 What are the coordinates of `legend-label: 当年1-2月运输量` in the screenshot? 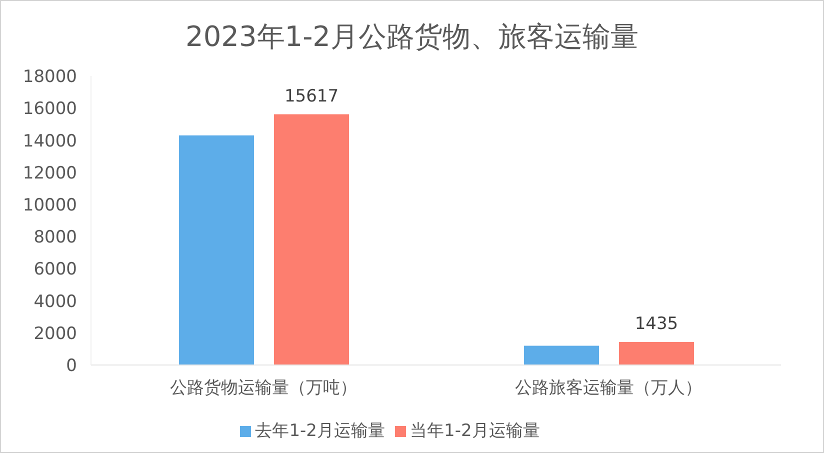 It's located at (475, 431).